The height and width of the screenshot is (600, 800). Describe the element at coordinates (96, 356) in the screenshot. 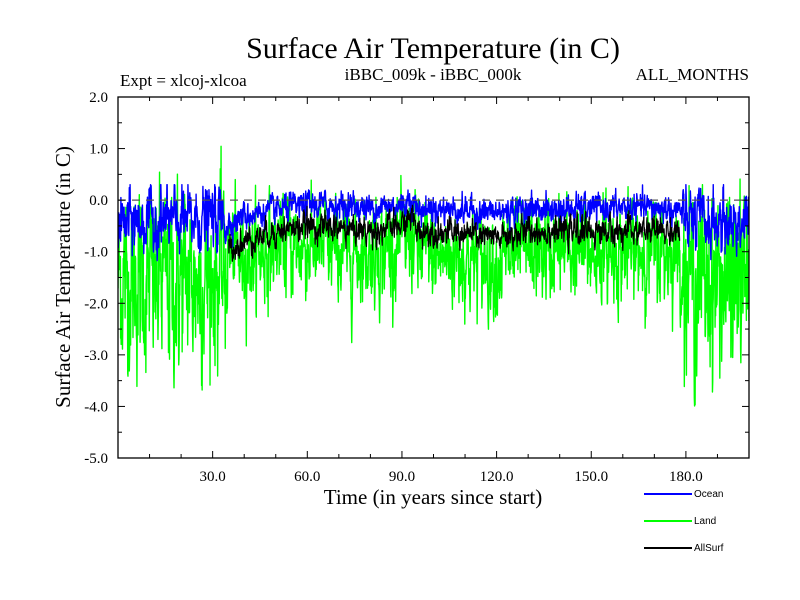

I see `y-tick-label: -3.0` at that location.